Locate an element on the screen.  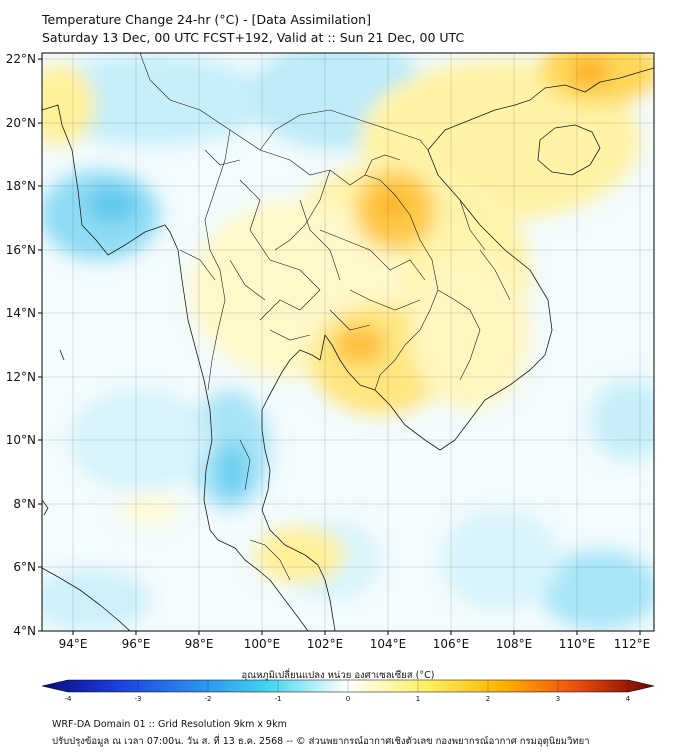
lat-label: 14°N is located at coordinates (21, 313).